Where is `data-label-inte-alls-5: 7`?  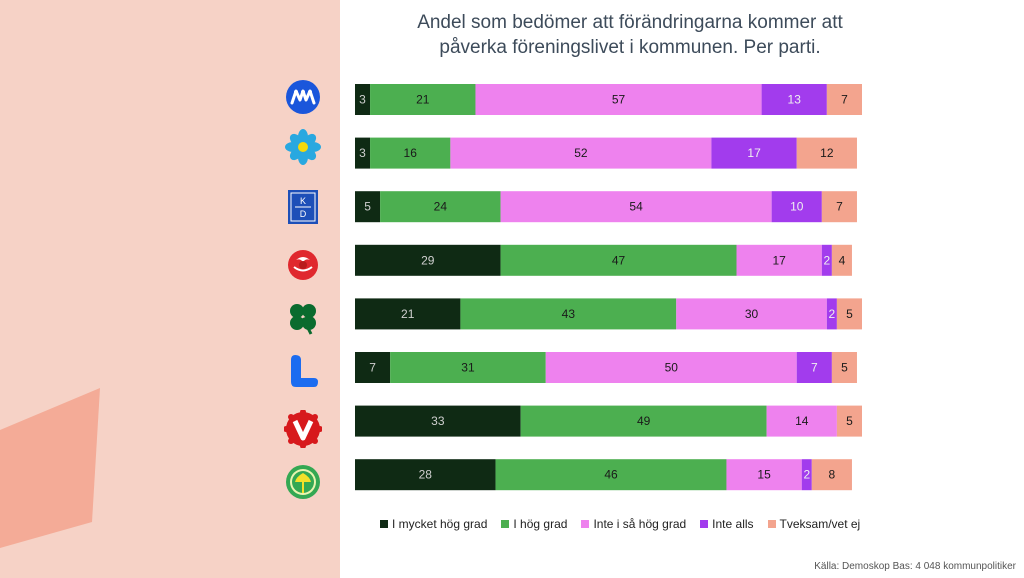 data-label-inte-alls-5: 7 is located at coordinates (814, 368).